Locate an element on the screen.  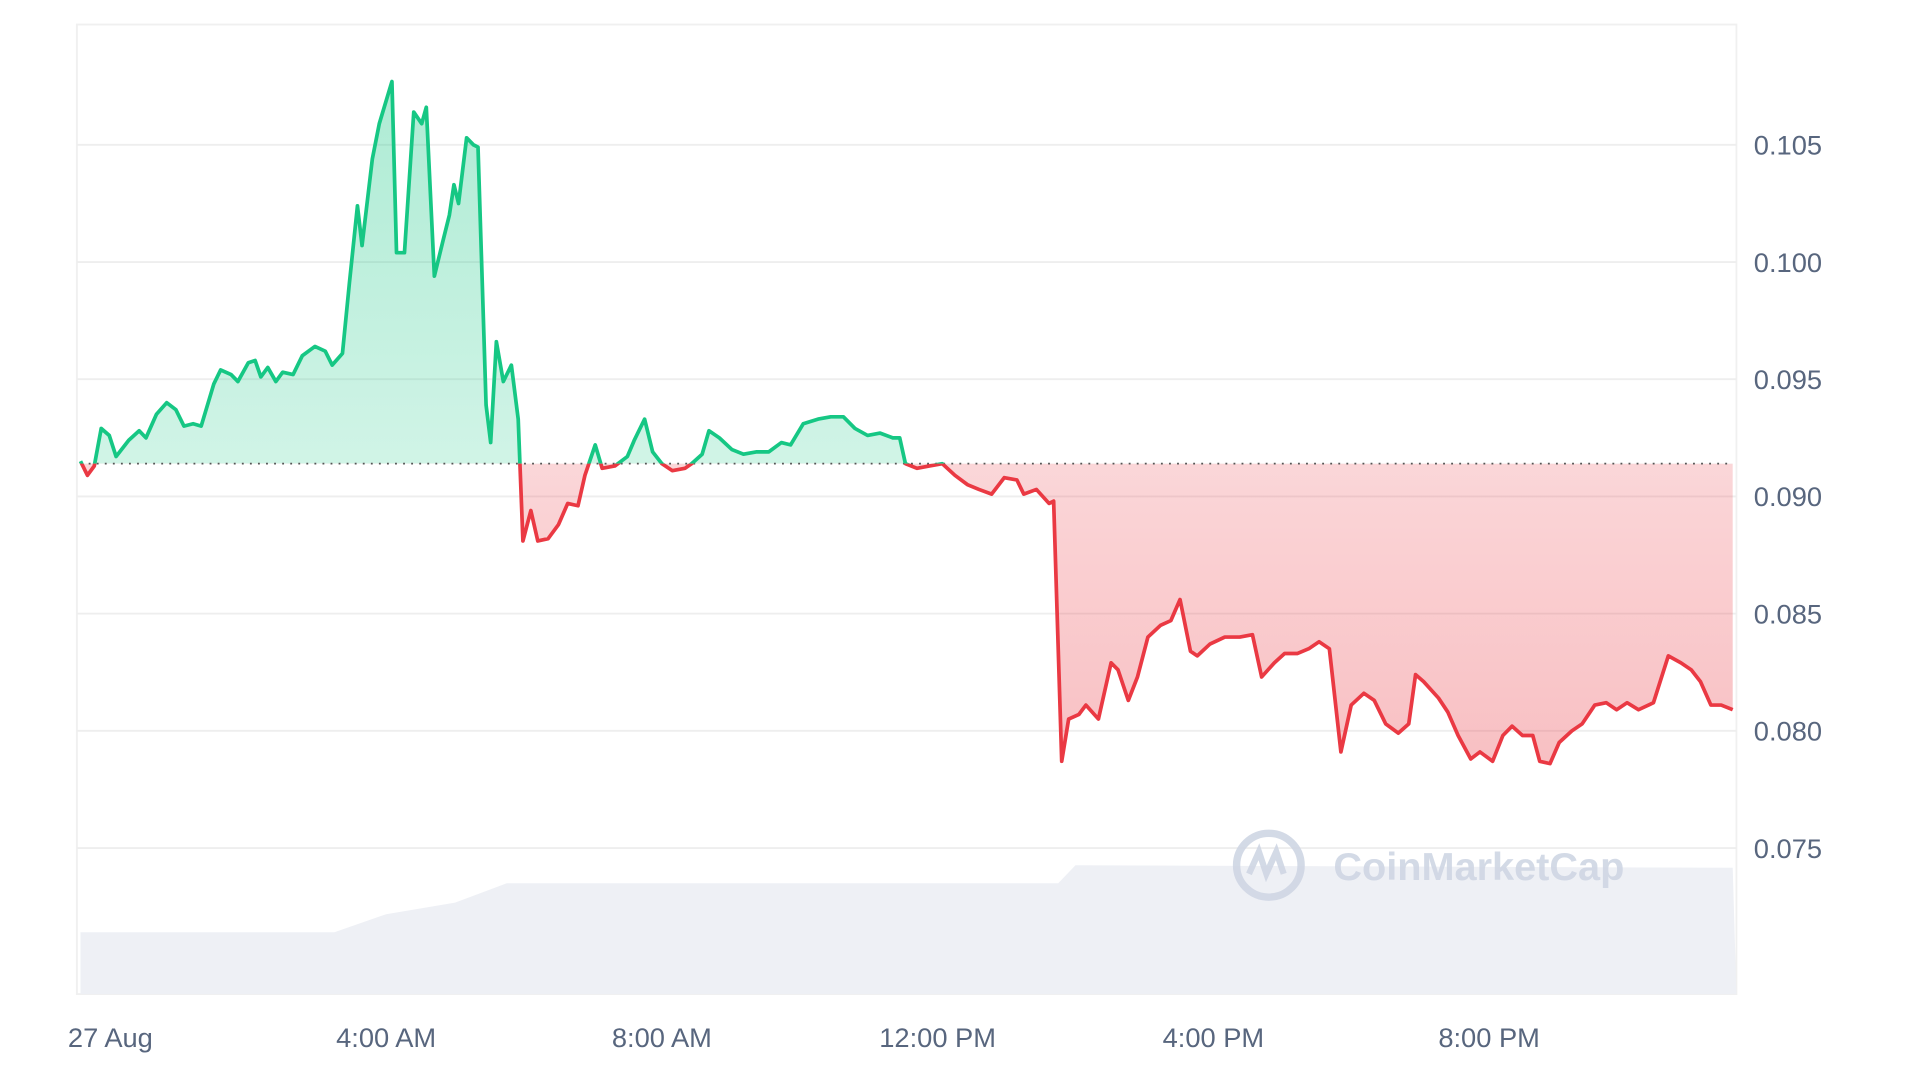
x-tick-label: 8:00 AM is located at coordinates (662, 1037).